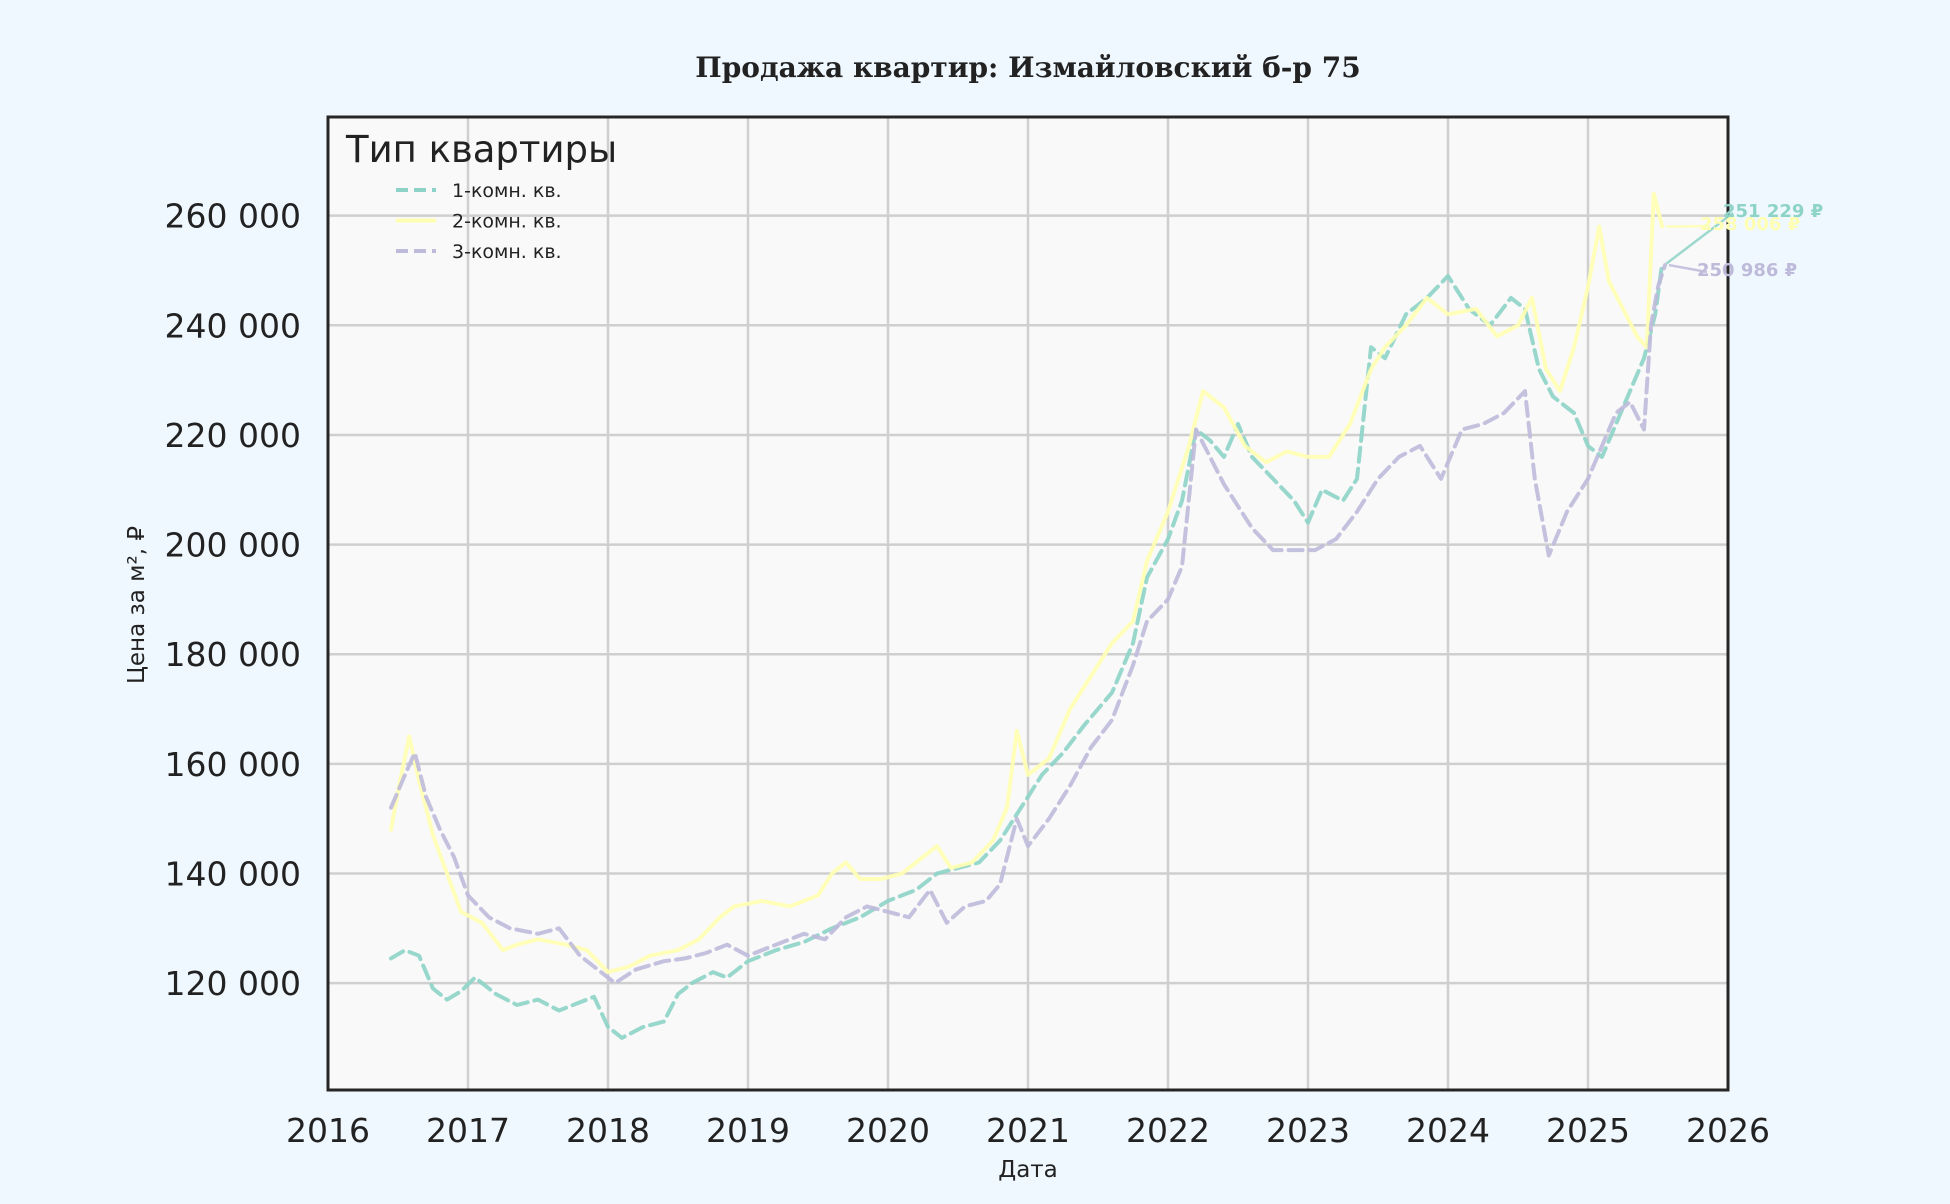  Describe the element at coordinates (468, 1130) in the screenshot. I see `x-tick-label: 2017` at that location.